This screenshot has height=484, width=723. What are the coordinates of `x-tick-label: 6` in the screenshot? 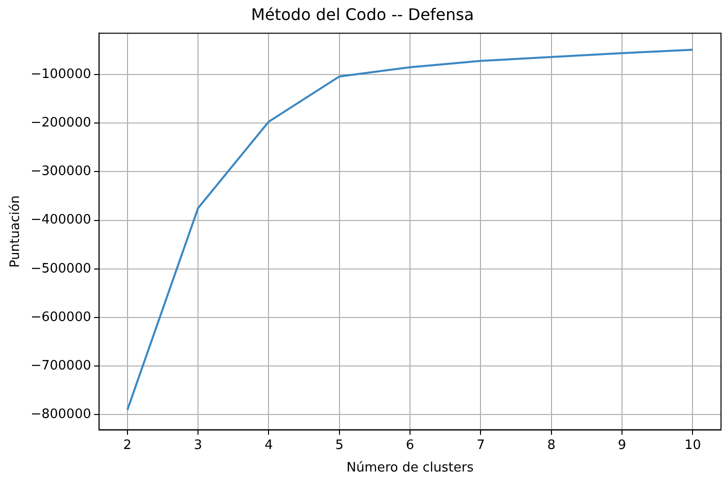 It's located at (410, 445).